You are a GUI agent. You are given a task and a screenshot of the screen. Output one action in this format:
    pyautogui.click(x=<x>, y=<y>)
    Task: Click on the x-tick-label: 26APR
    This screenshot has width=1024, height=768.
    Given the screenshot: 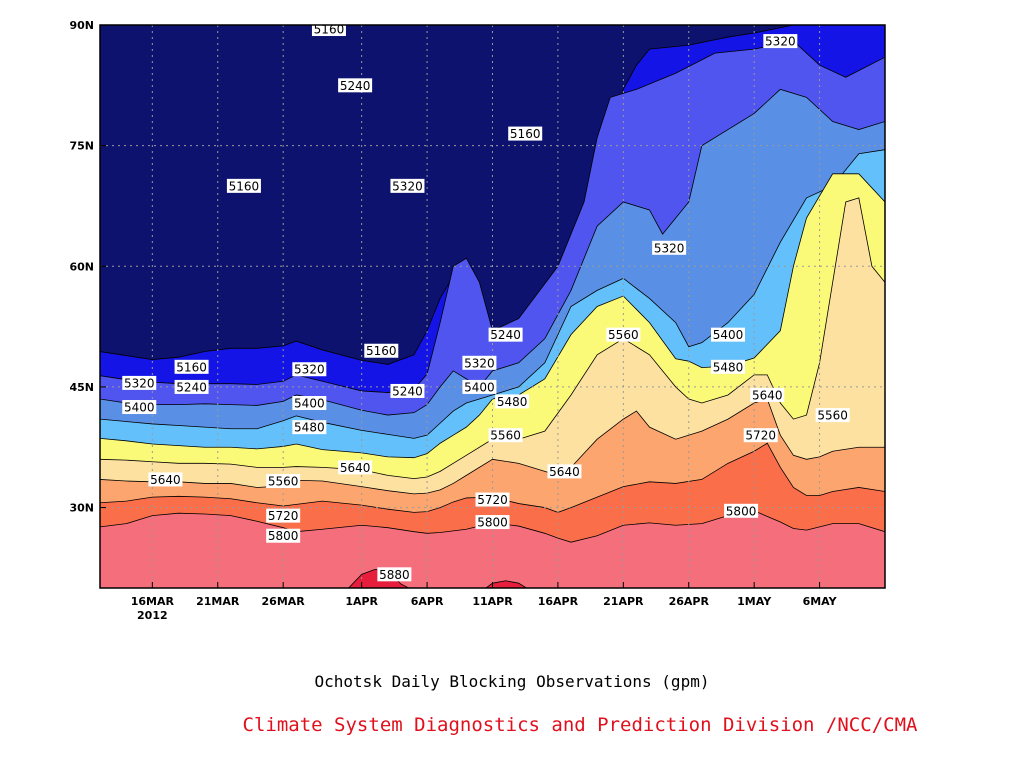 What is the action you would take?
    pyautogui.click(x=689, y=601)
    